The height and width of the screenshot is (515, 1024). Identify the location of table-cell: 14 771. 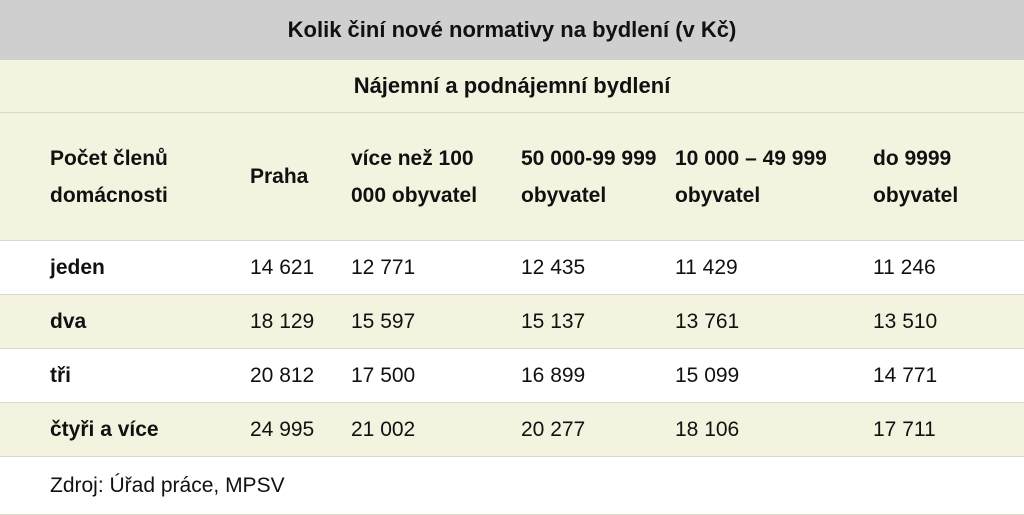
(905, 375).